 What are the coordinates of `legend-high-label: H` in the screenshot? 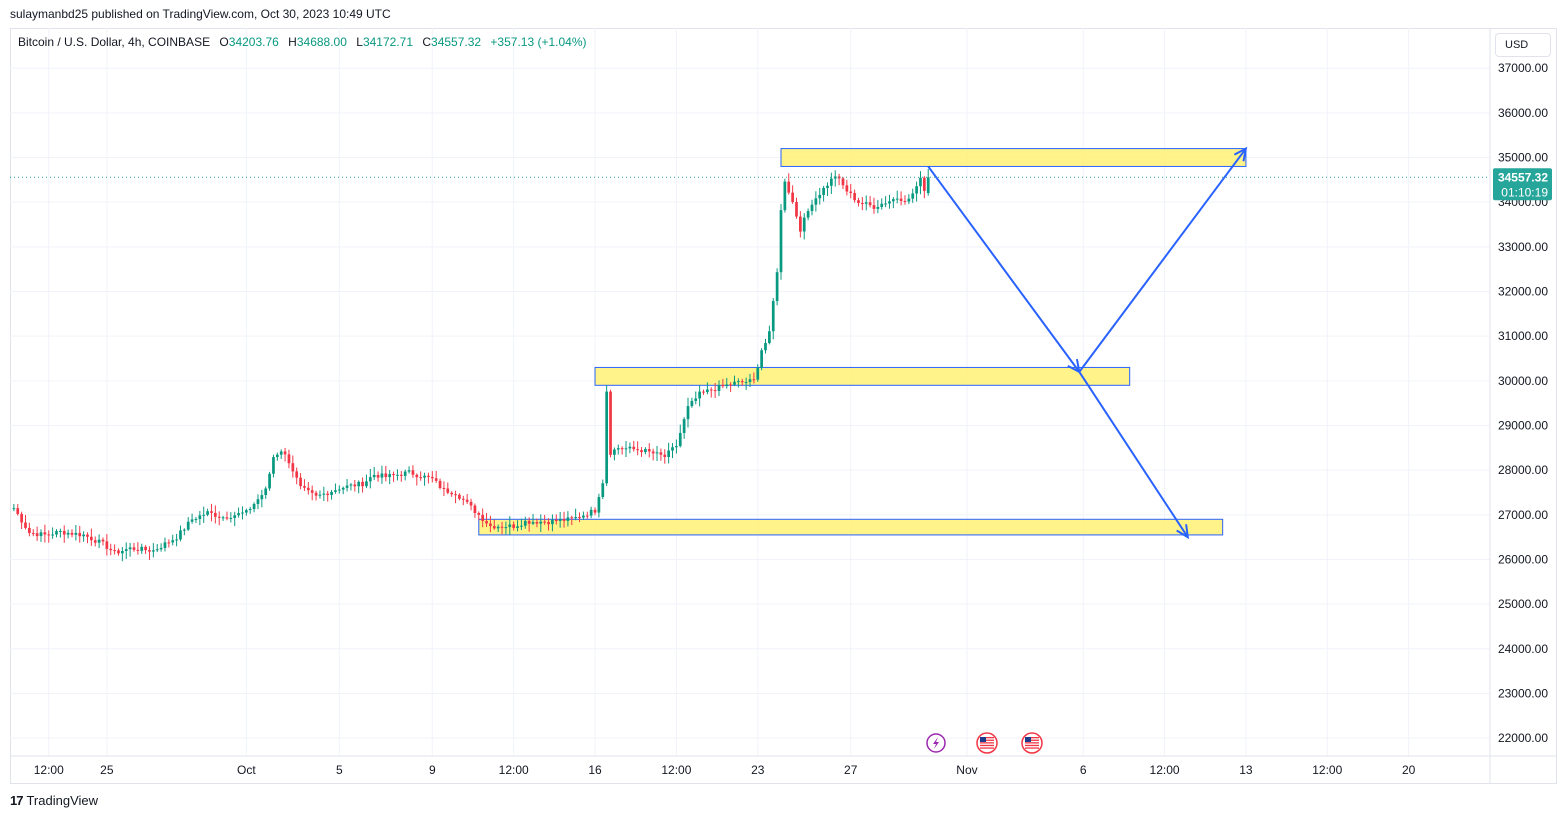 It's located at (292, 42).